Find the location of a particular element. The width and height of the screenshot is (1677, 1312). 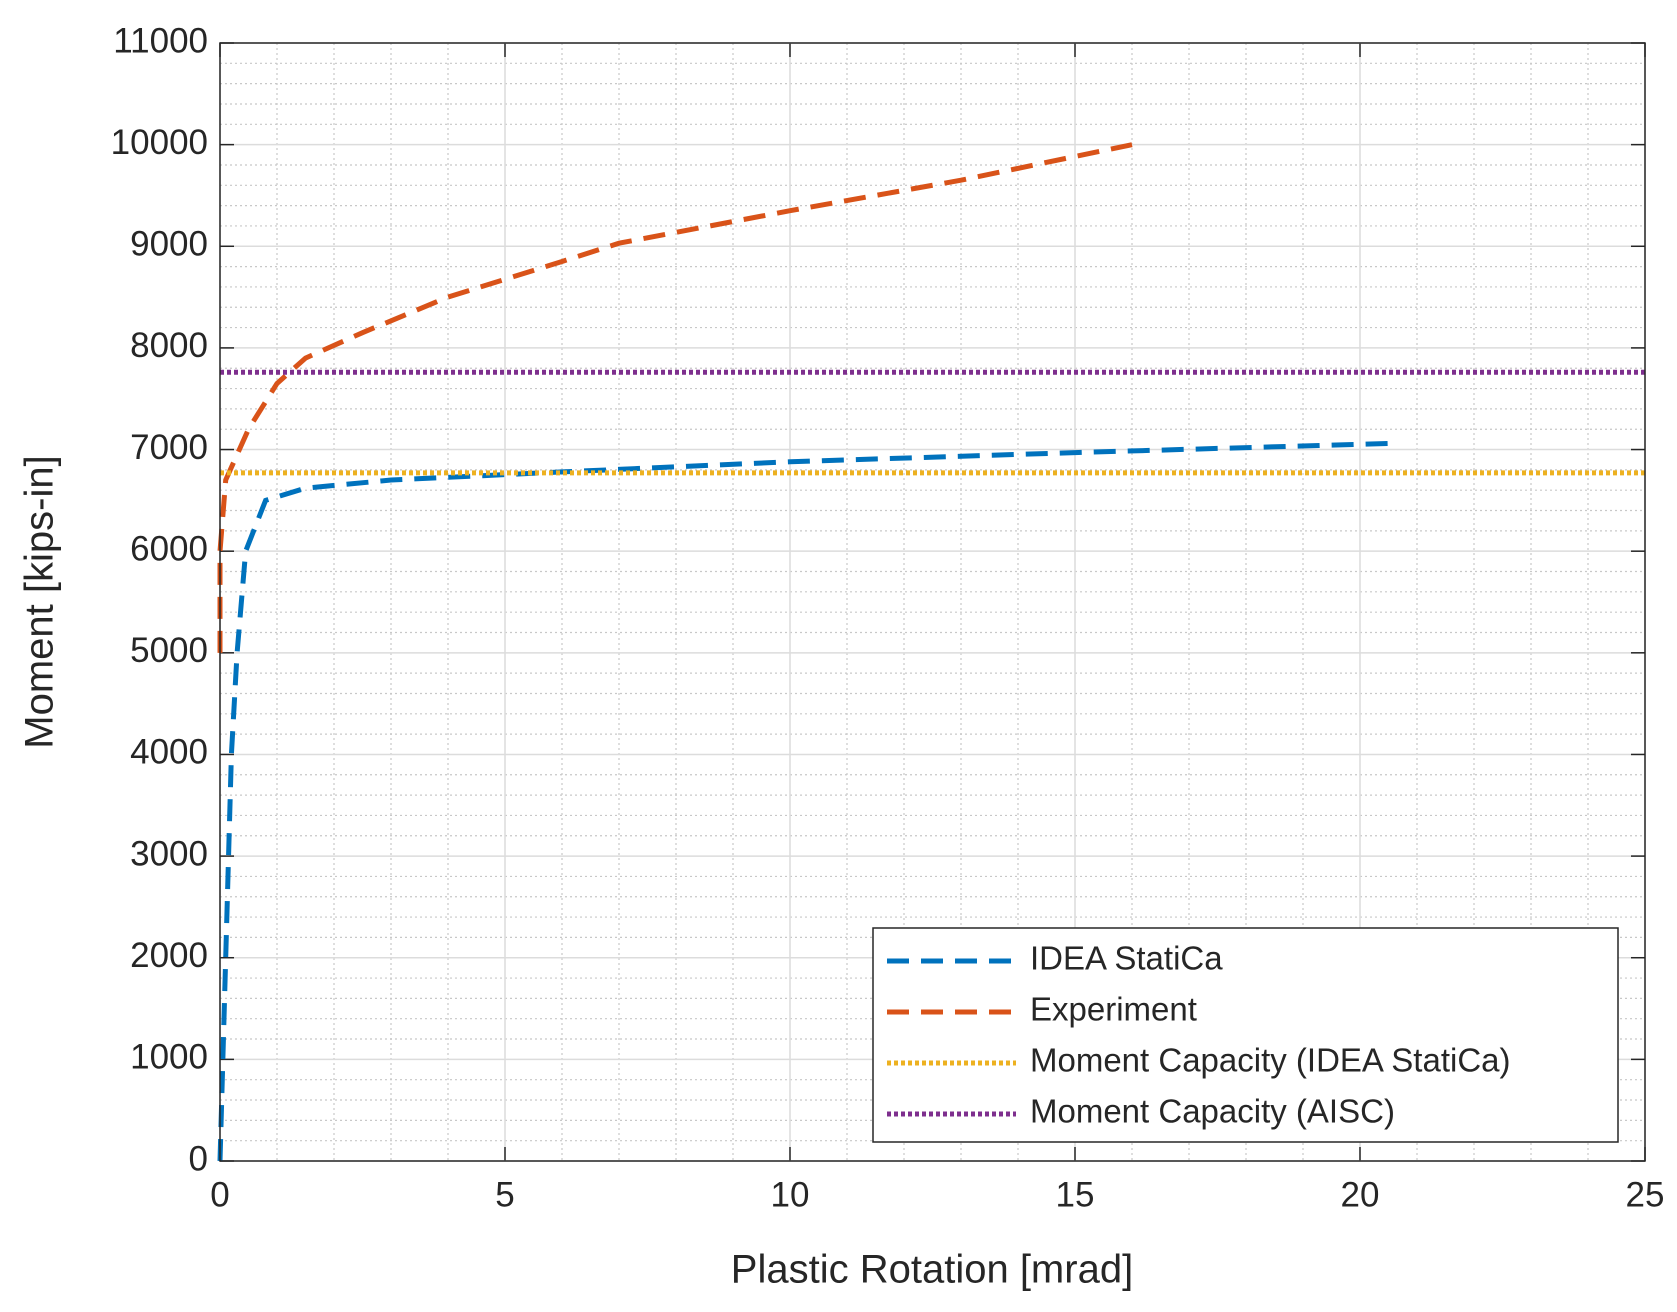

y-axis-label: Moment [kips-in] is located at coordinates (40, 601).